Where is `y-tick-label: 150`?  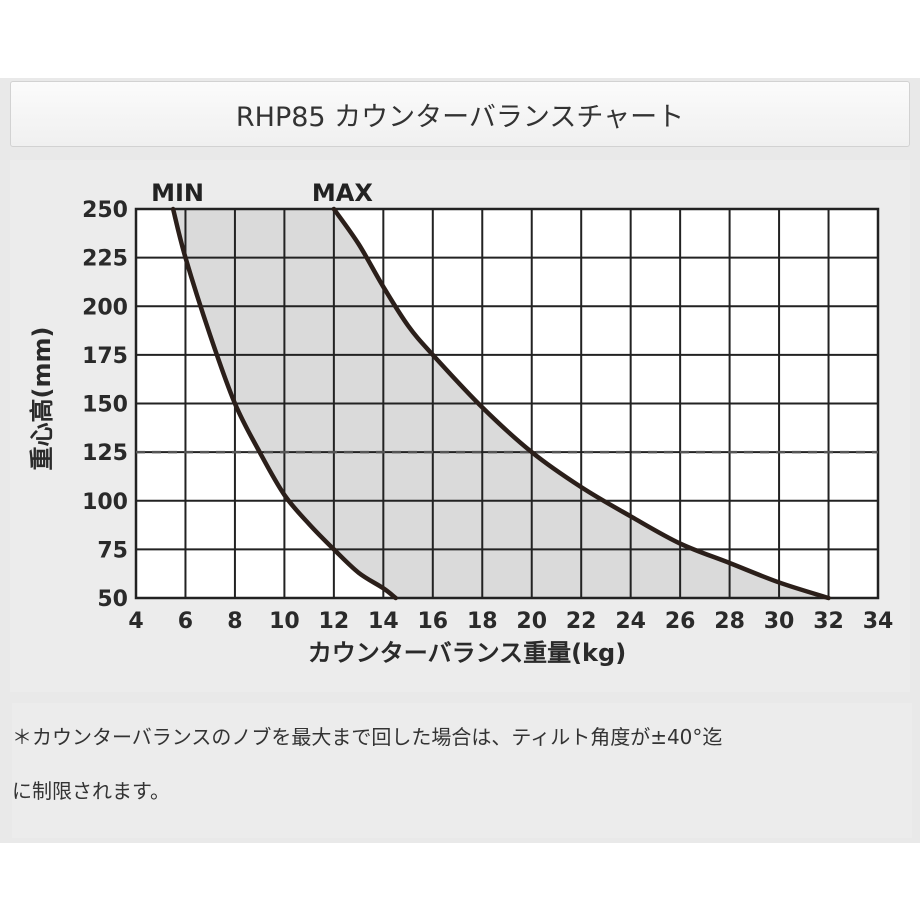
y-tick-label: 150 is located at coordinates (105, 405).